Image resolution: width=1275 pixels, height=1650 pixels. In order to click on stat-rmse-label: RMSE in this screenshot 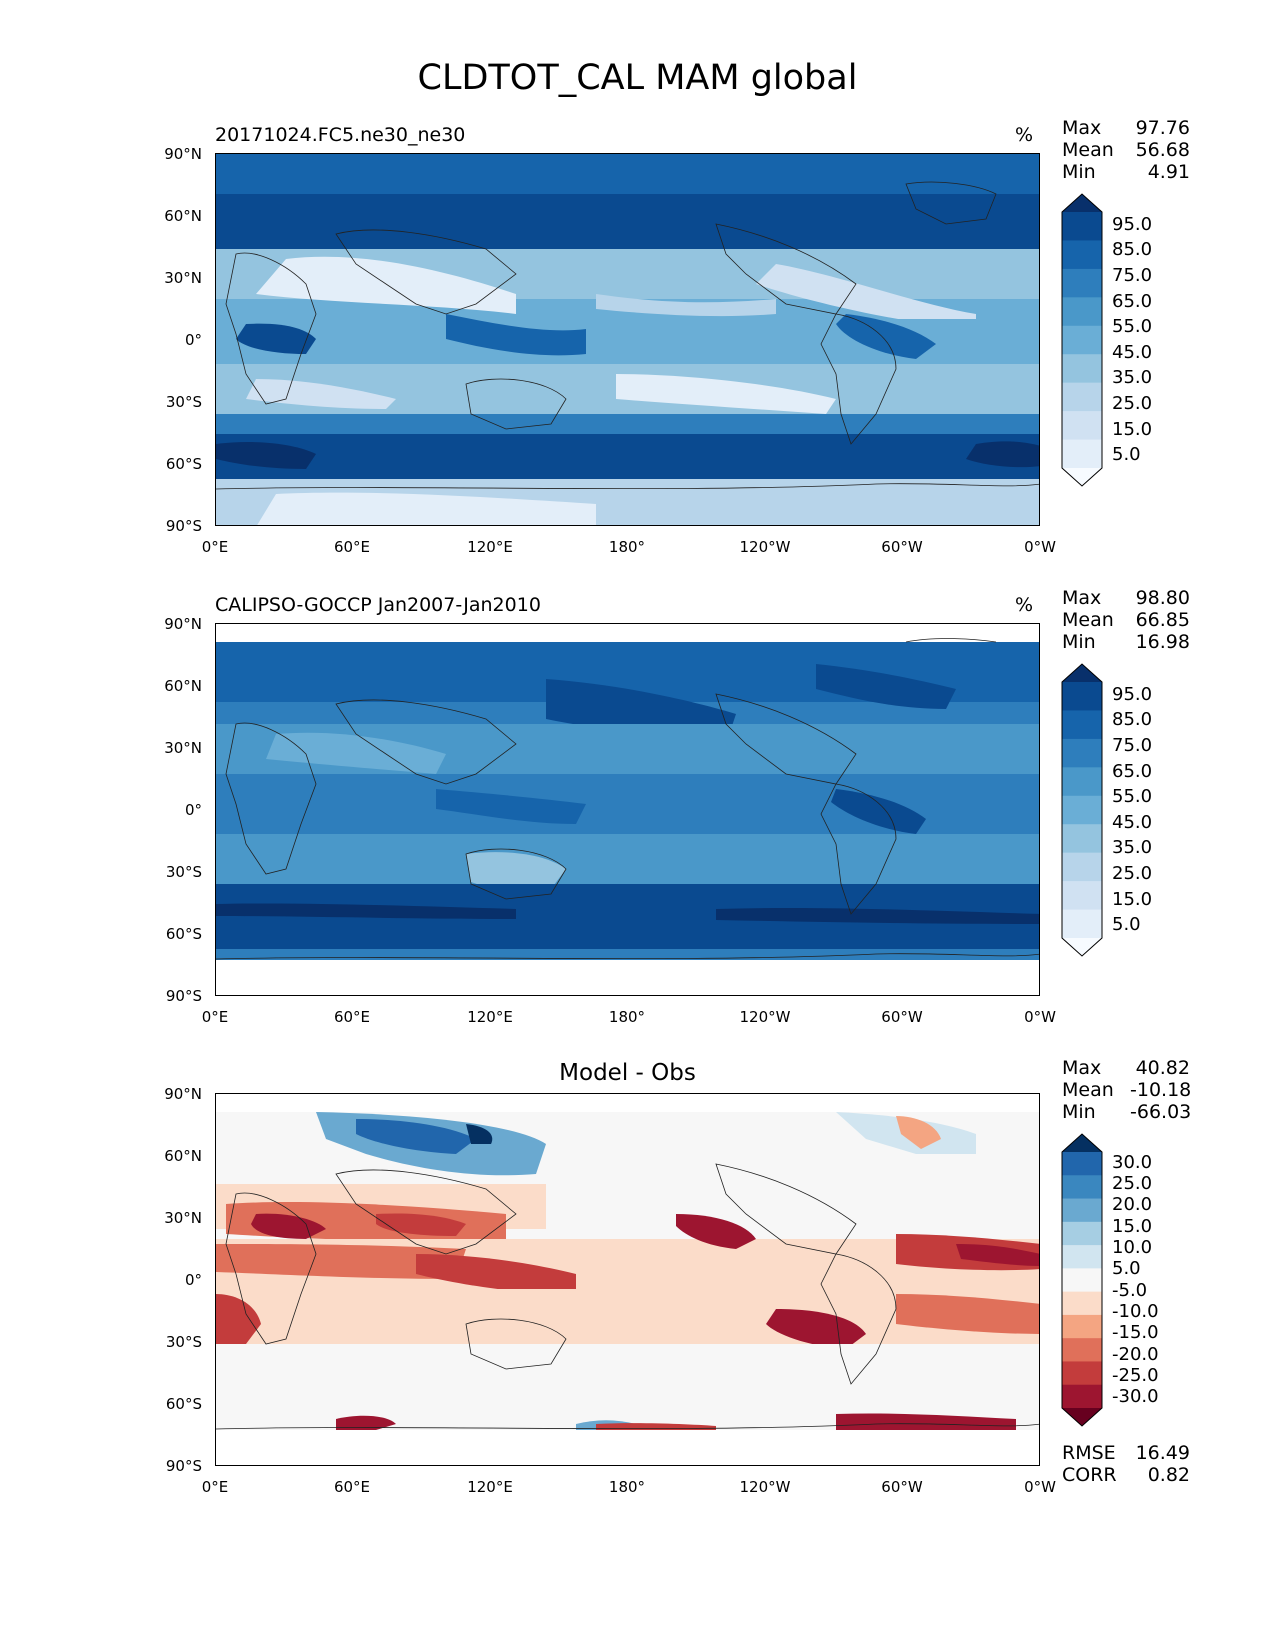, I will do `click(1089, 1453)`.